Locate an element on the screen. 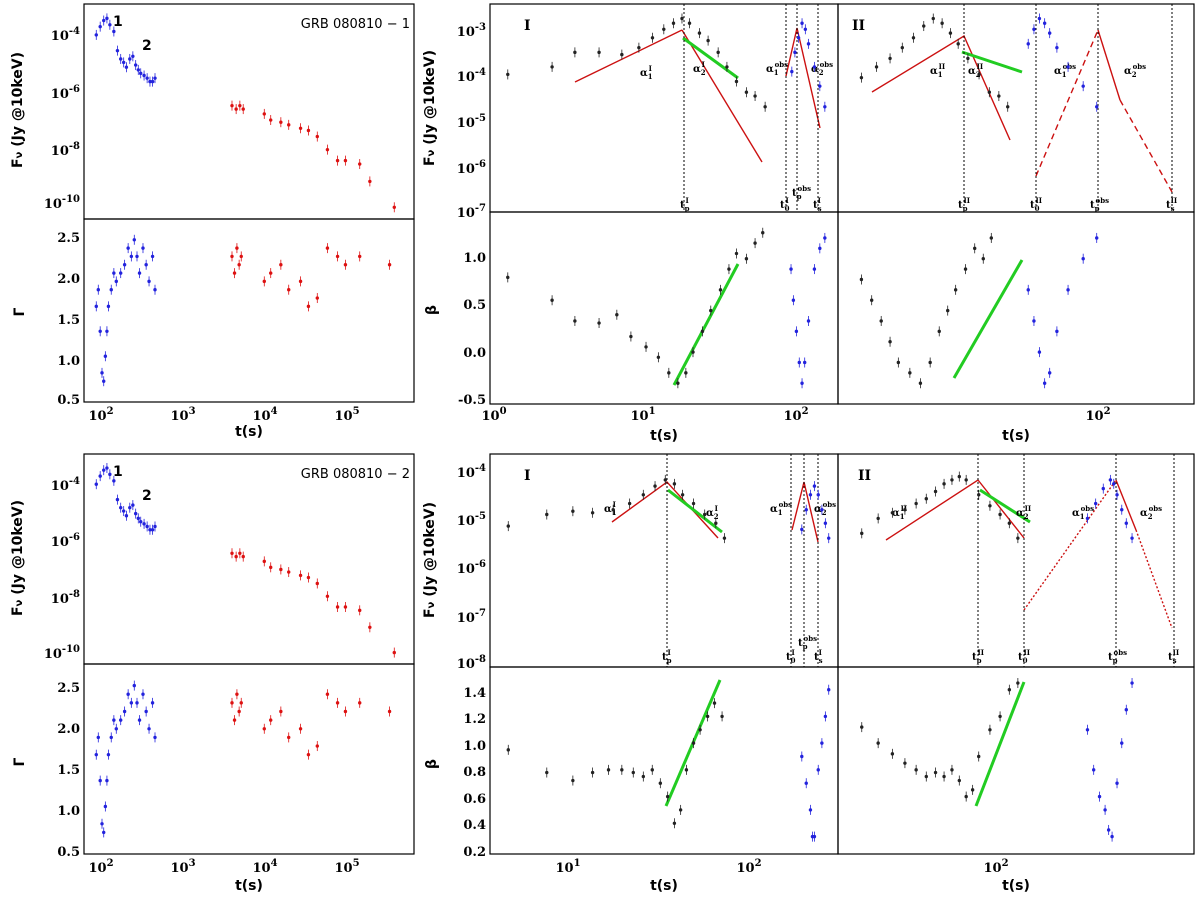 The image size is (1200, 900). fit-line-obs is located at coordinates (803, 78).